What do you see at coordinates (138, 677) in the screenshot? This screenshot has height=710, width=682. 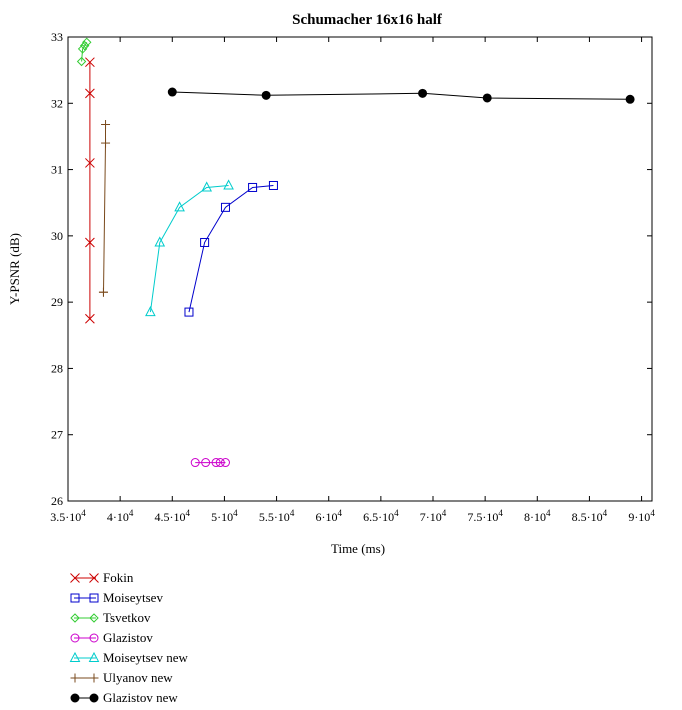 I see `legend-label: Ulyanov new` at bounding box center [138, 677].